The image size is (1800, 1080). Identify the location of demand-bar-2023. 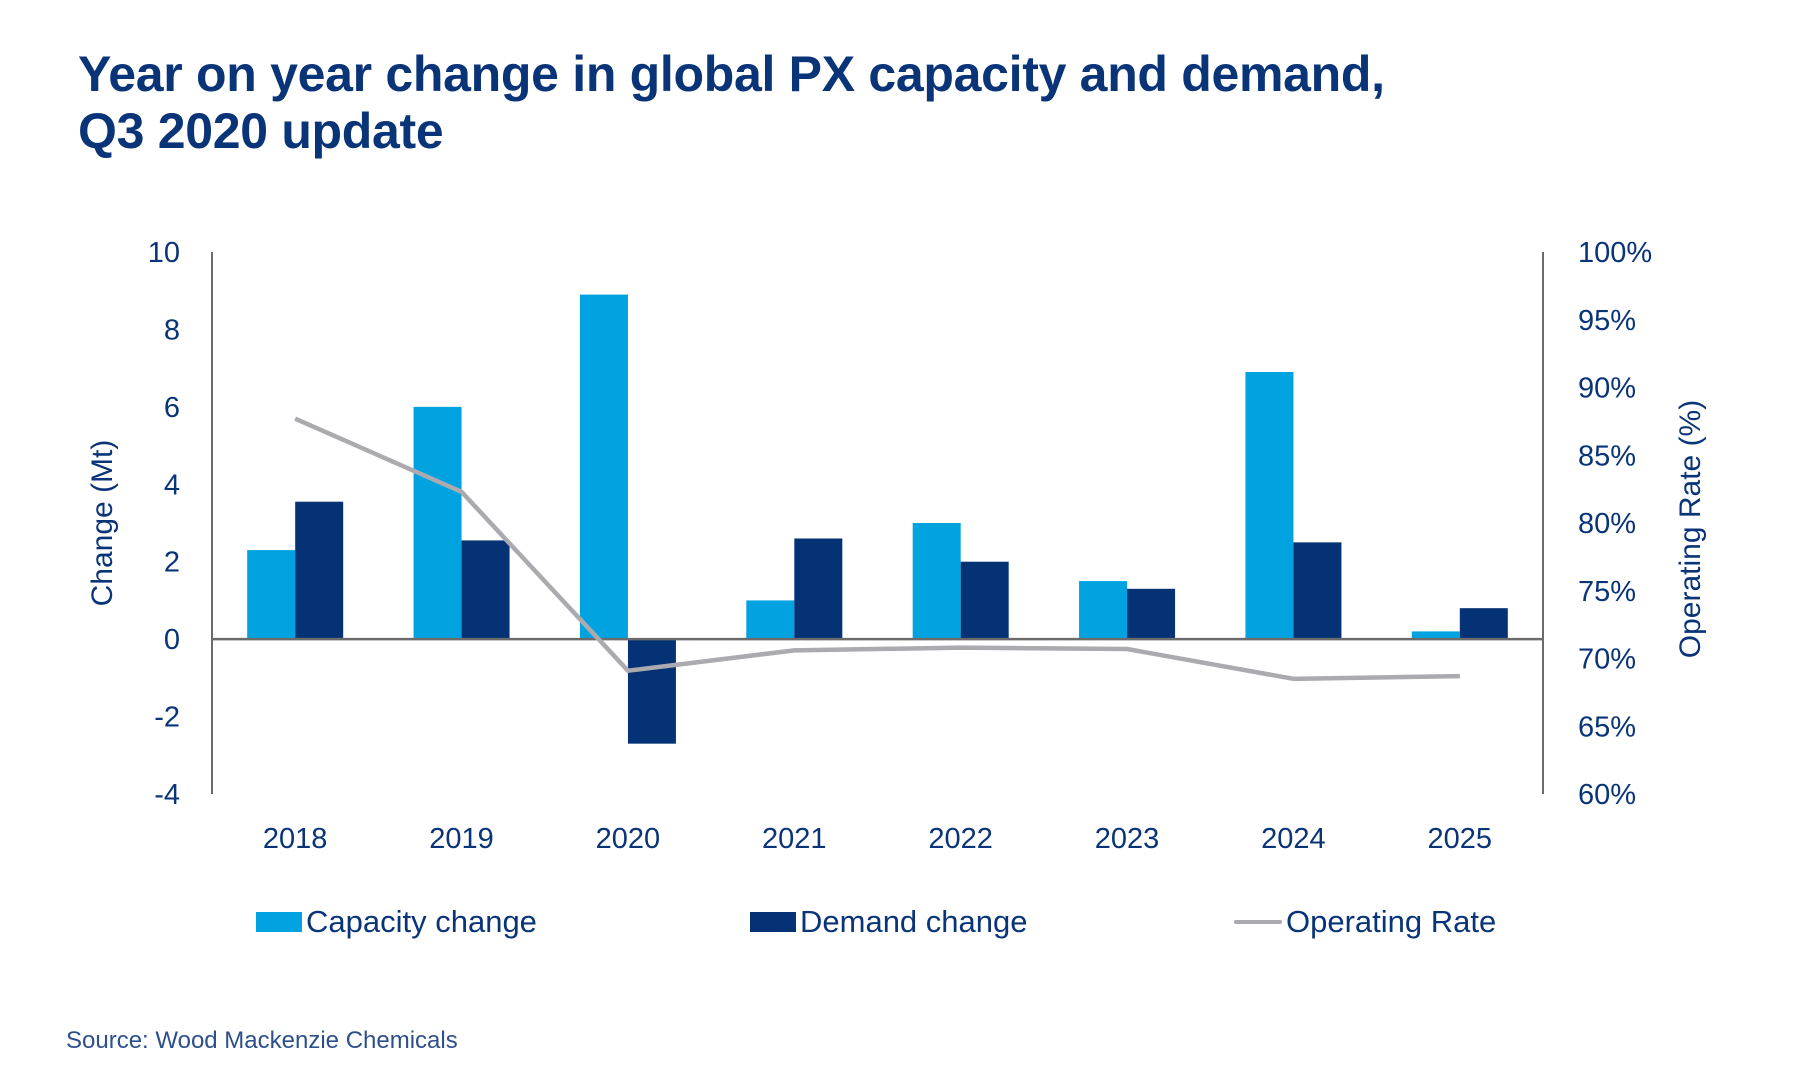
(1151, 614).